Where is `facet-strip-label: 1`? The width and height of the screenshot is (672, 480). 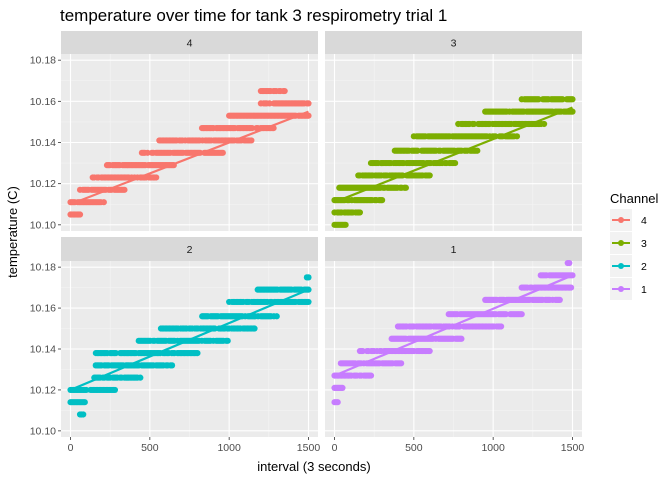 facet-strip-label: 1 is located at coordinates (454, 250).